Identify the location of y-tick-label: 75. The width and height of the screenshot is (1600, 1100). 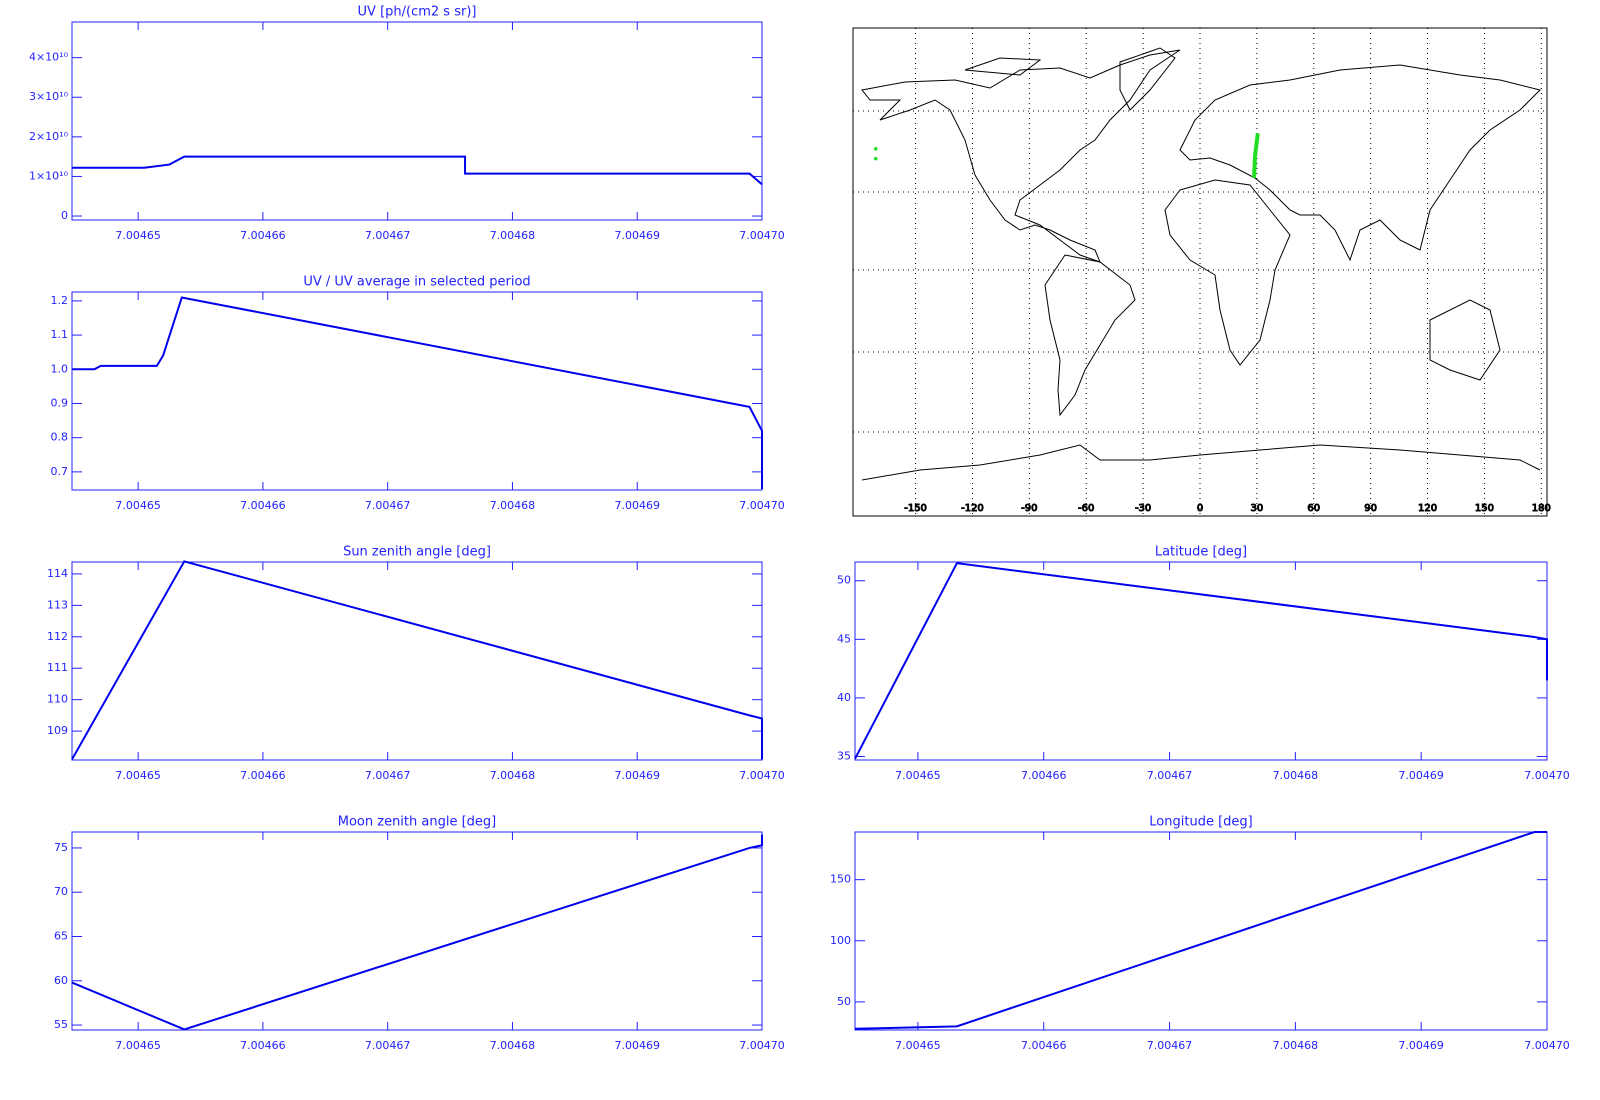
(61, 847).